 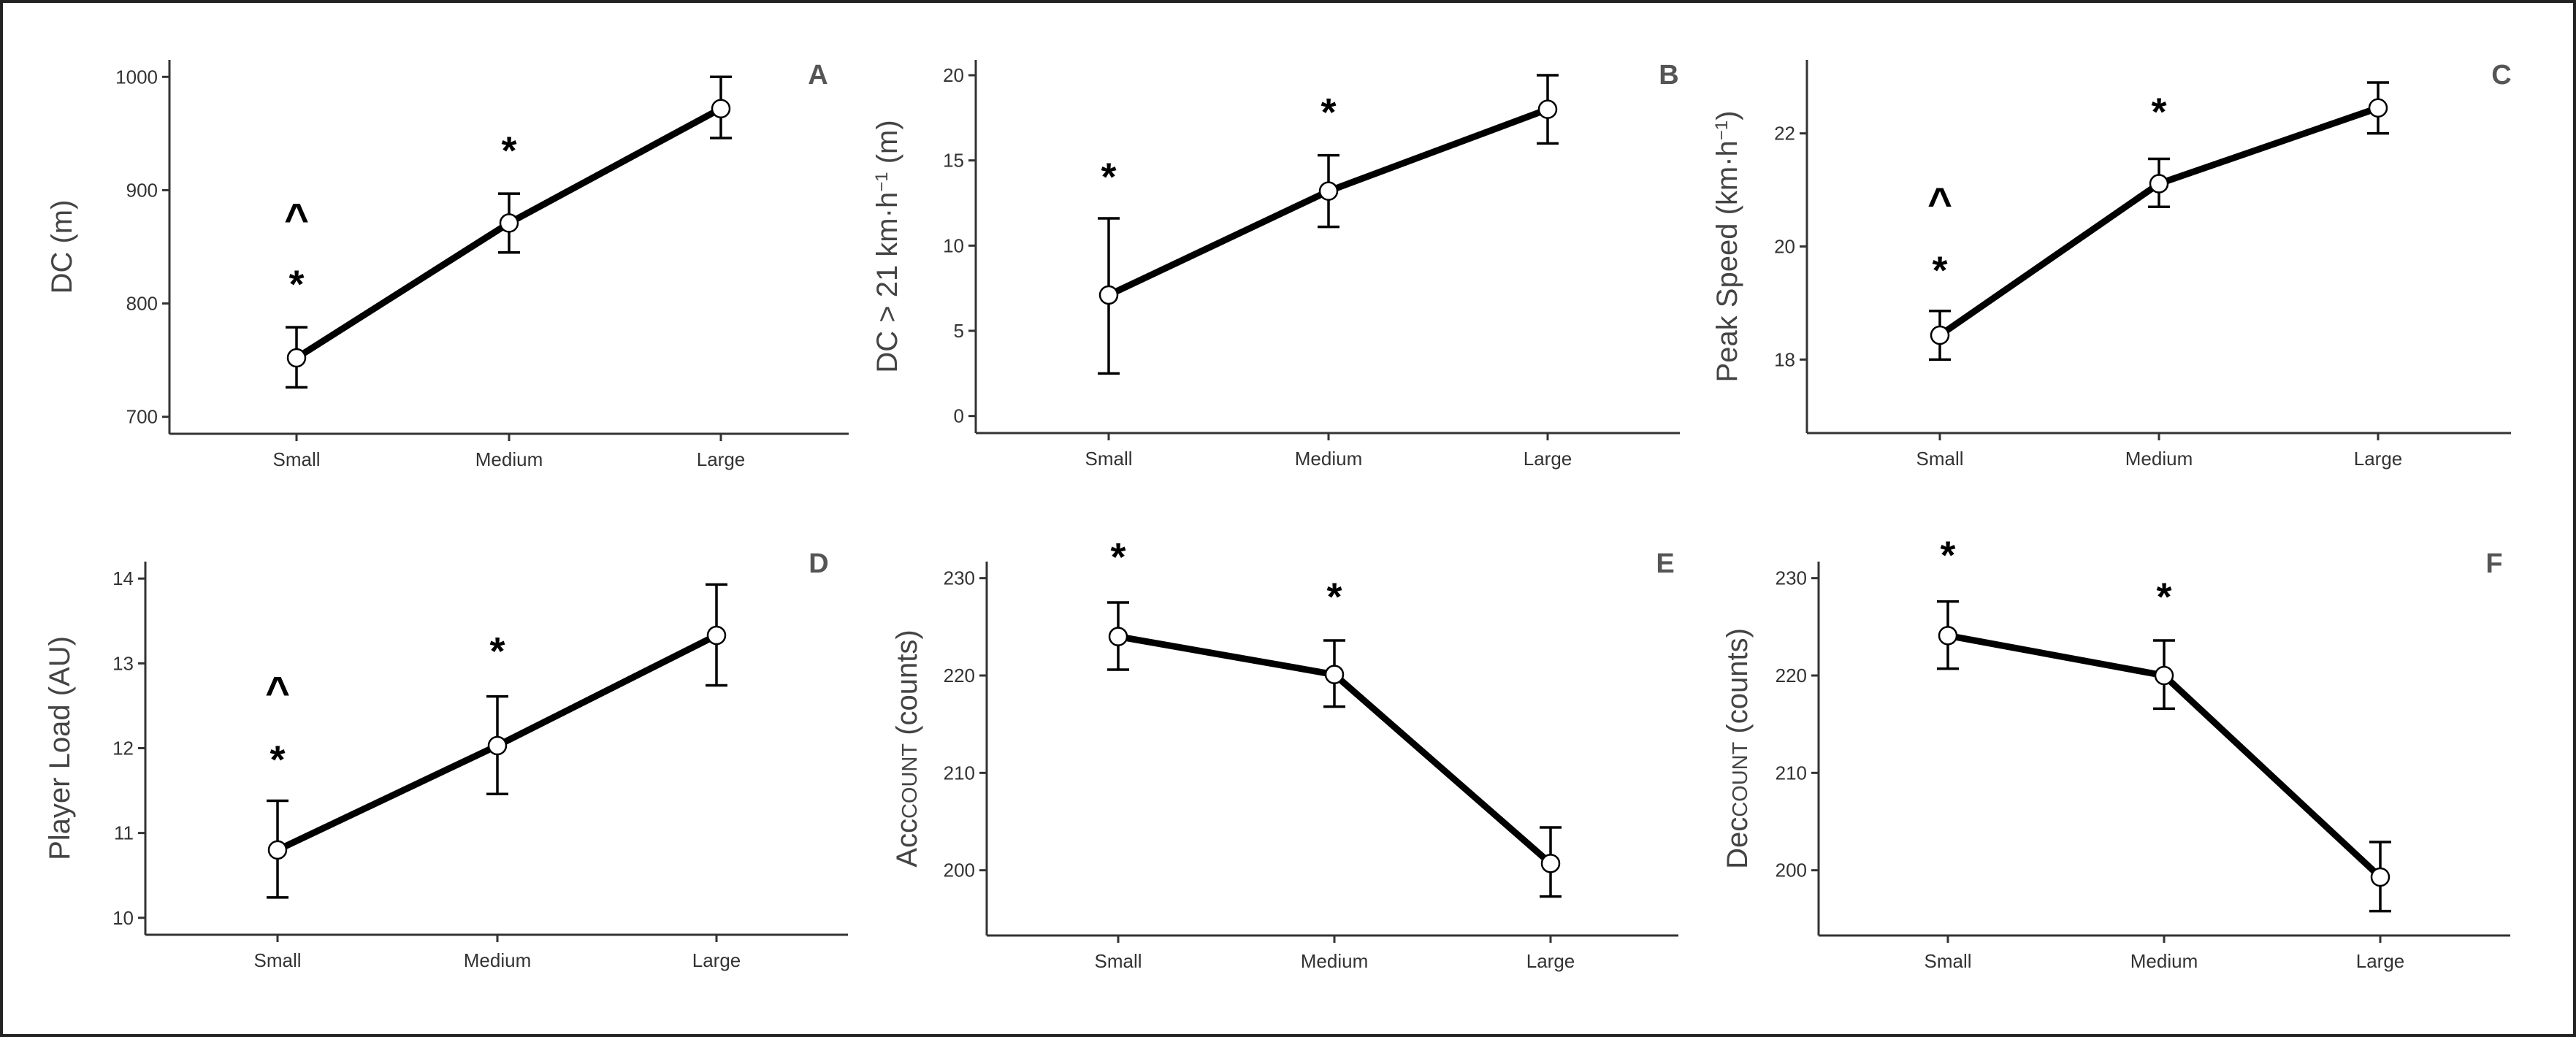 I want to click on y-axis-title-part: Acc, so click(x=907, y=843).